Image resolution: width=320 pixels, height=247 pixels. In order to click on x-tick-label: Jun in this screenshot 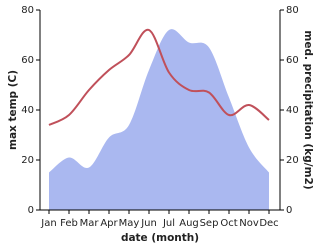, I will do `click(148, 223)`.